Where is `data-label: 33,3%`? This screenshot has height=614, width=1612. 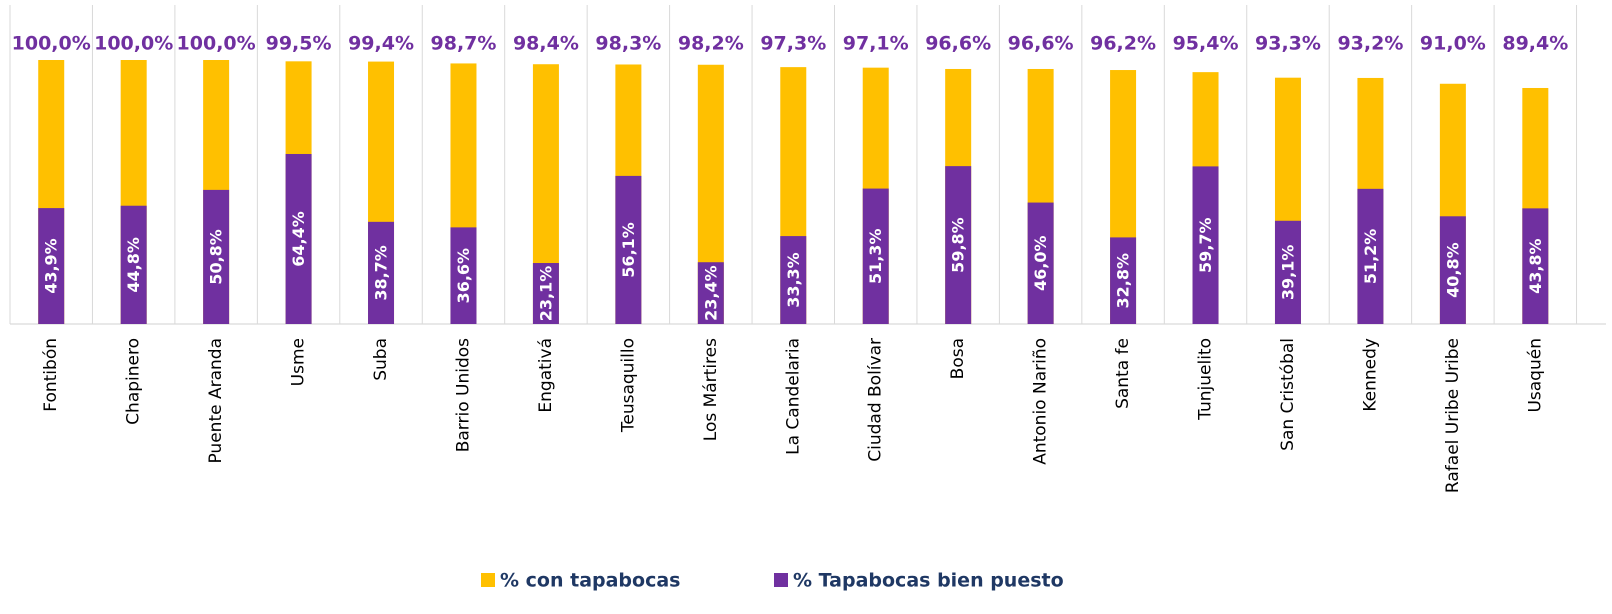 data-label: 33,3% is located at coordinates (793, 280).